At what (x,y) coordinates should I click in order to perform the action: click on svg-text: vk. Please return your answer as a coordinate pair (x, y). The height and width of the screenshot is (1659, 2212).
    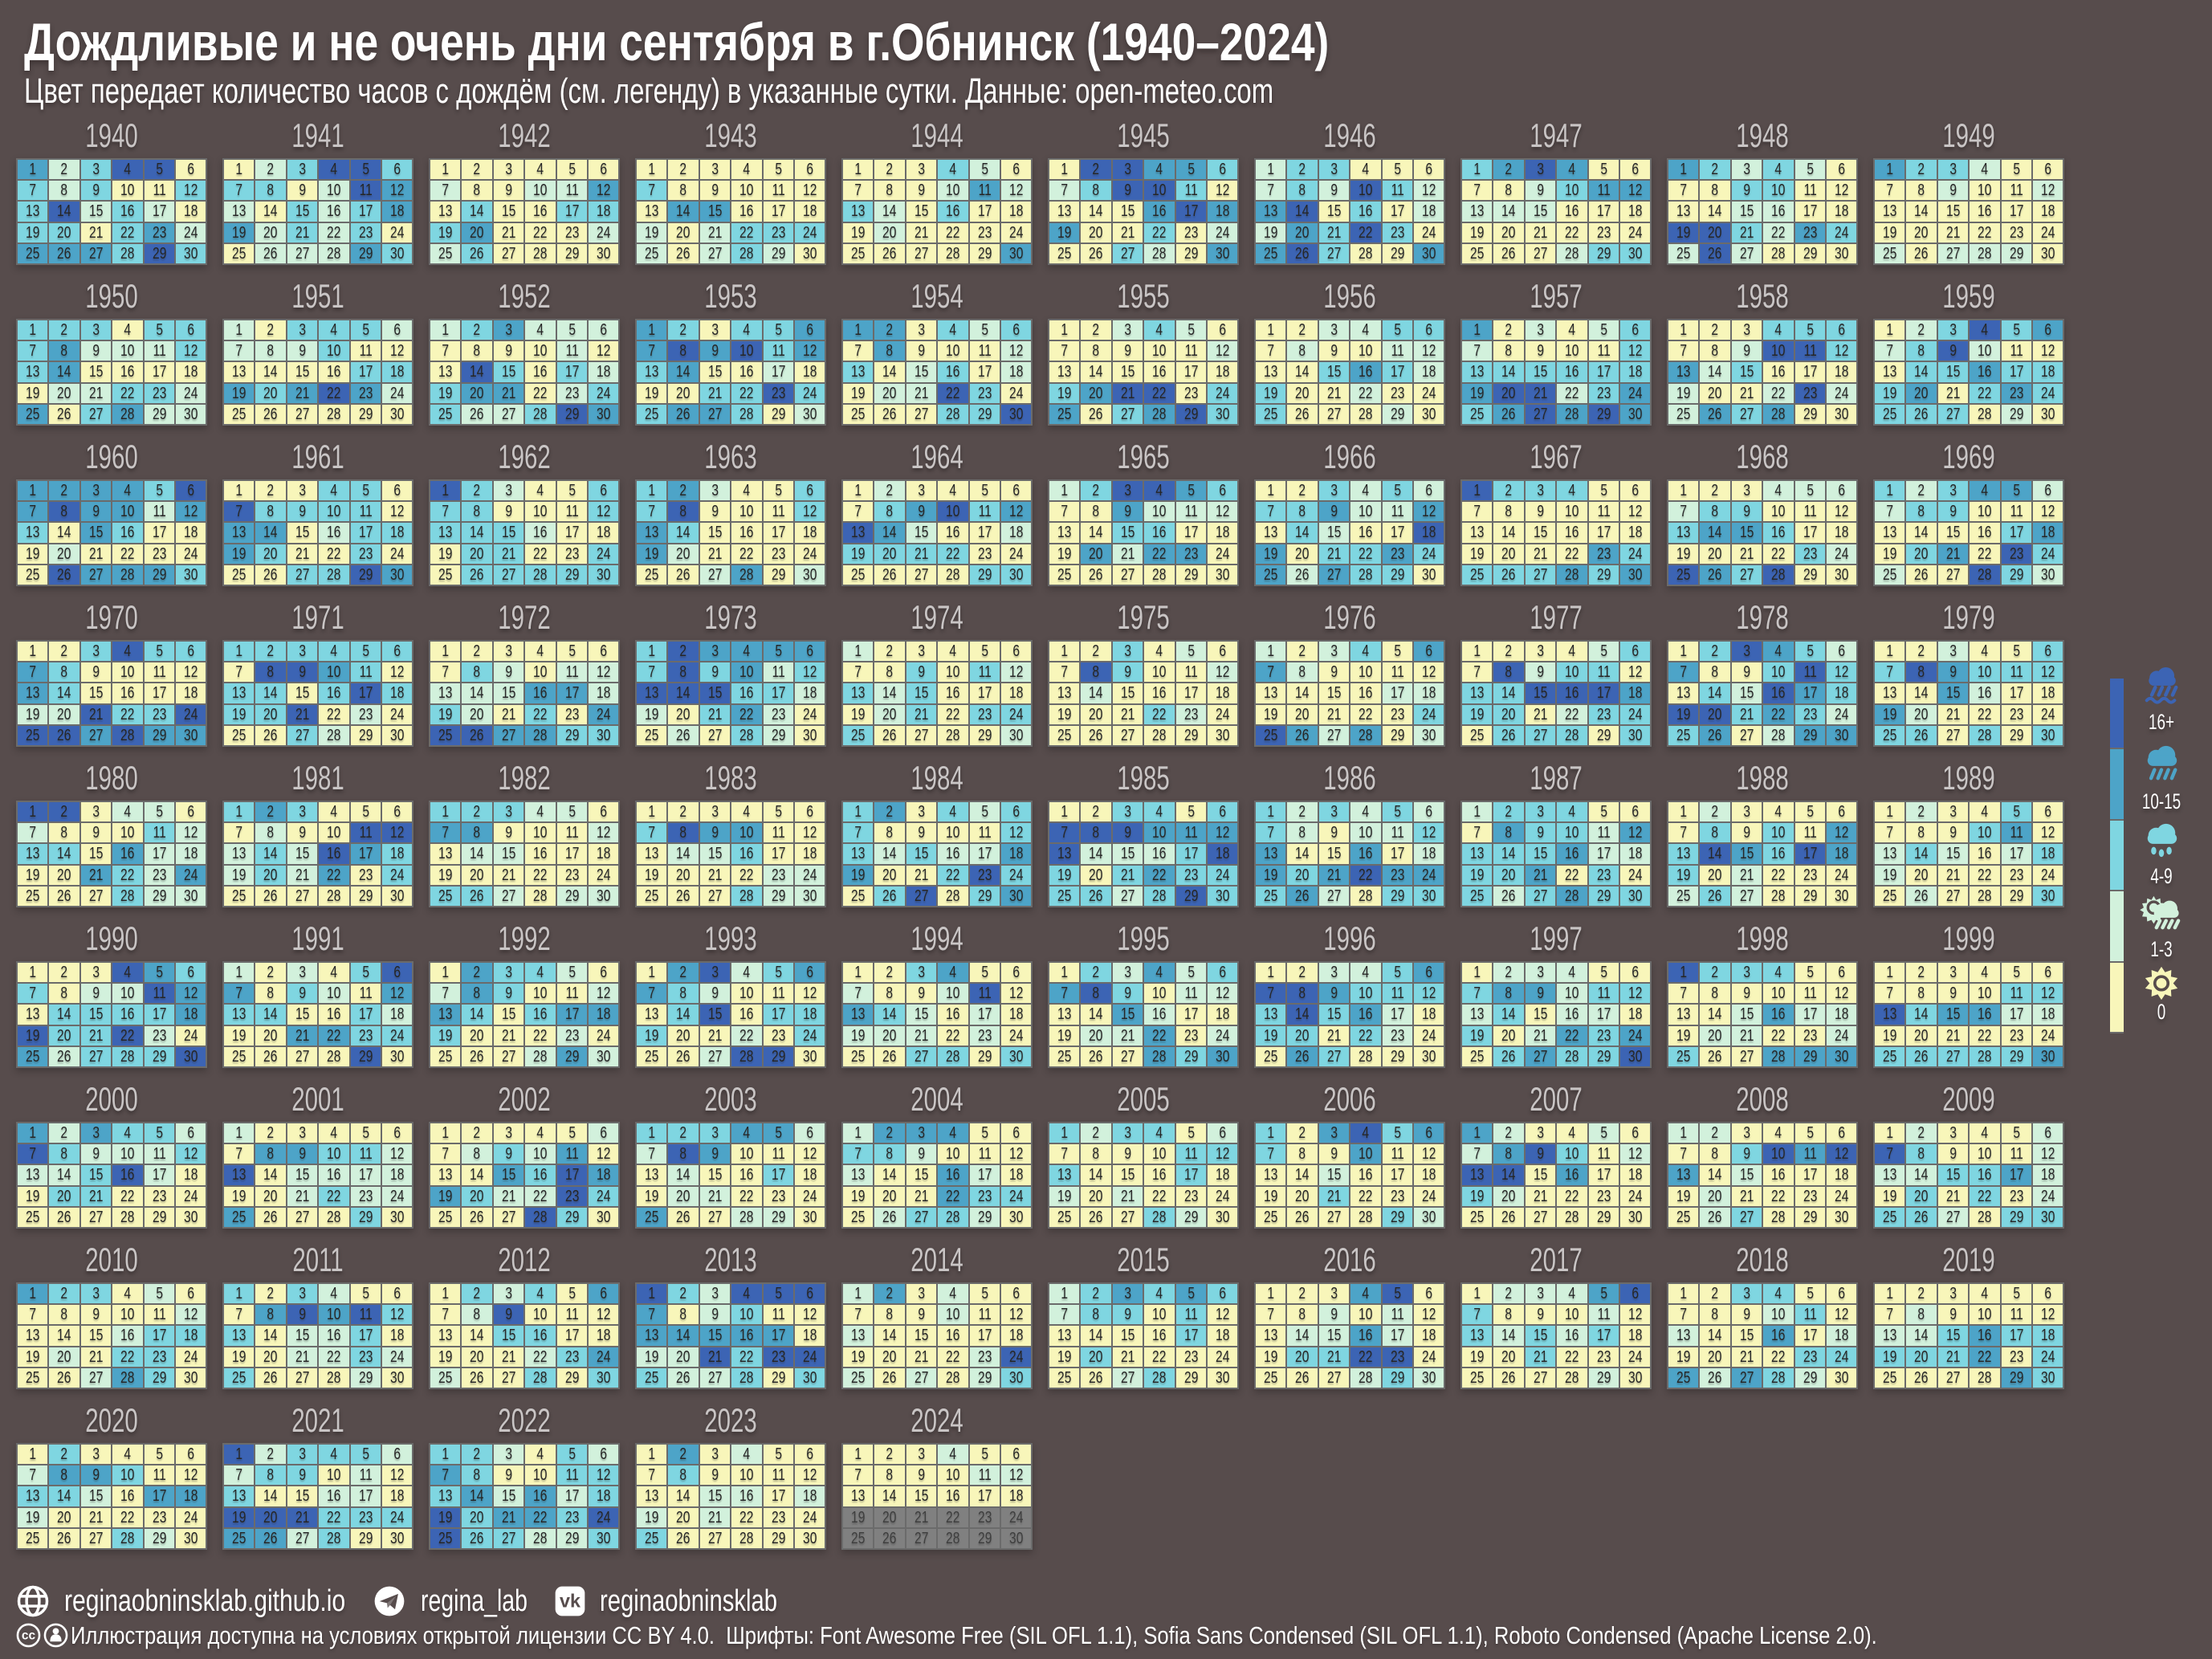
    Looking at the image, I should click on (570, 1601).